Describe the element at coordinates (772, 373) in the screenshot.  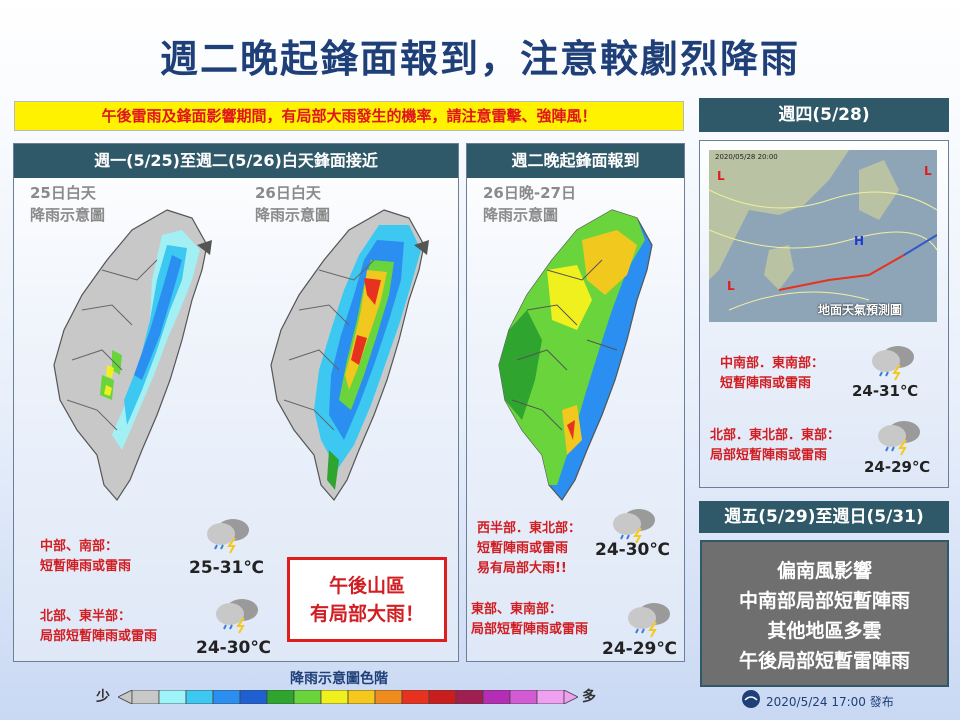
I see `thu-note-south: 中南部．東南部： 短暫陣雨或雷雨` at that location.